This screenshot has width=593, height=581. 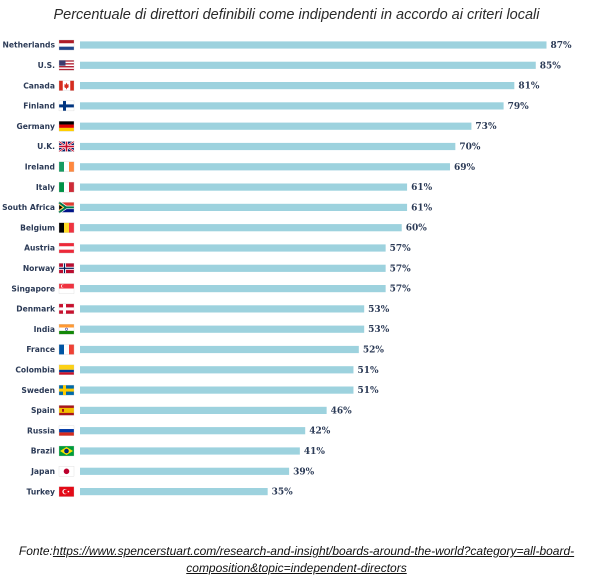 What do you see at coordinates (28, 45) in the screenshot?
I see `country-label-netherlands: Netherlands` at bounding box center [28, 45].